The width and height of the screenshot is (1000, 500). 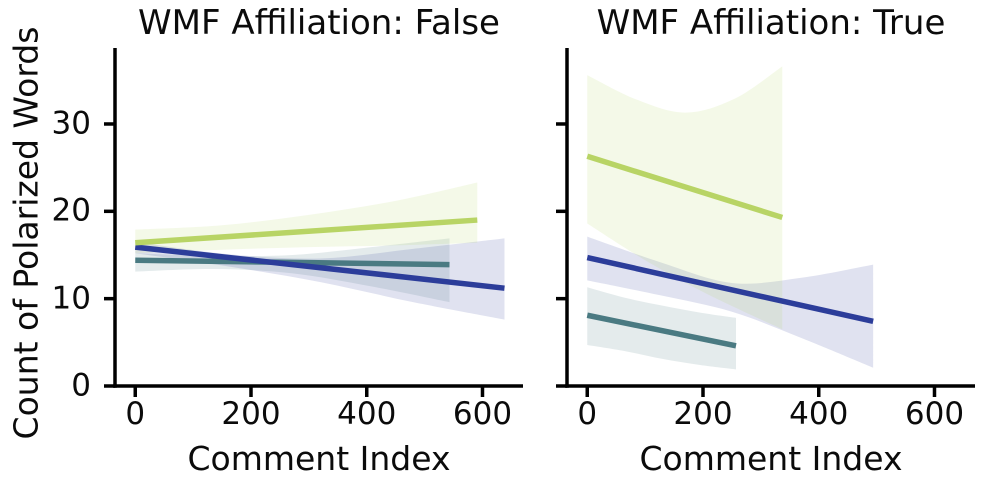 What do you see at coordinates (71, 298) in the screenshot?
I see `y-tick-label: 10` at bounding box center [71, 298].